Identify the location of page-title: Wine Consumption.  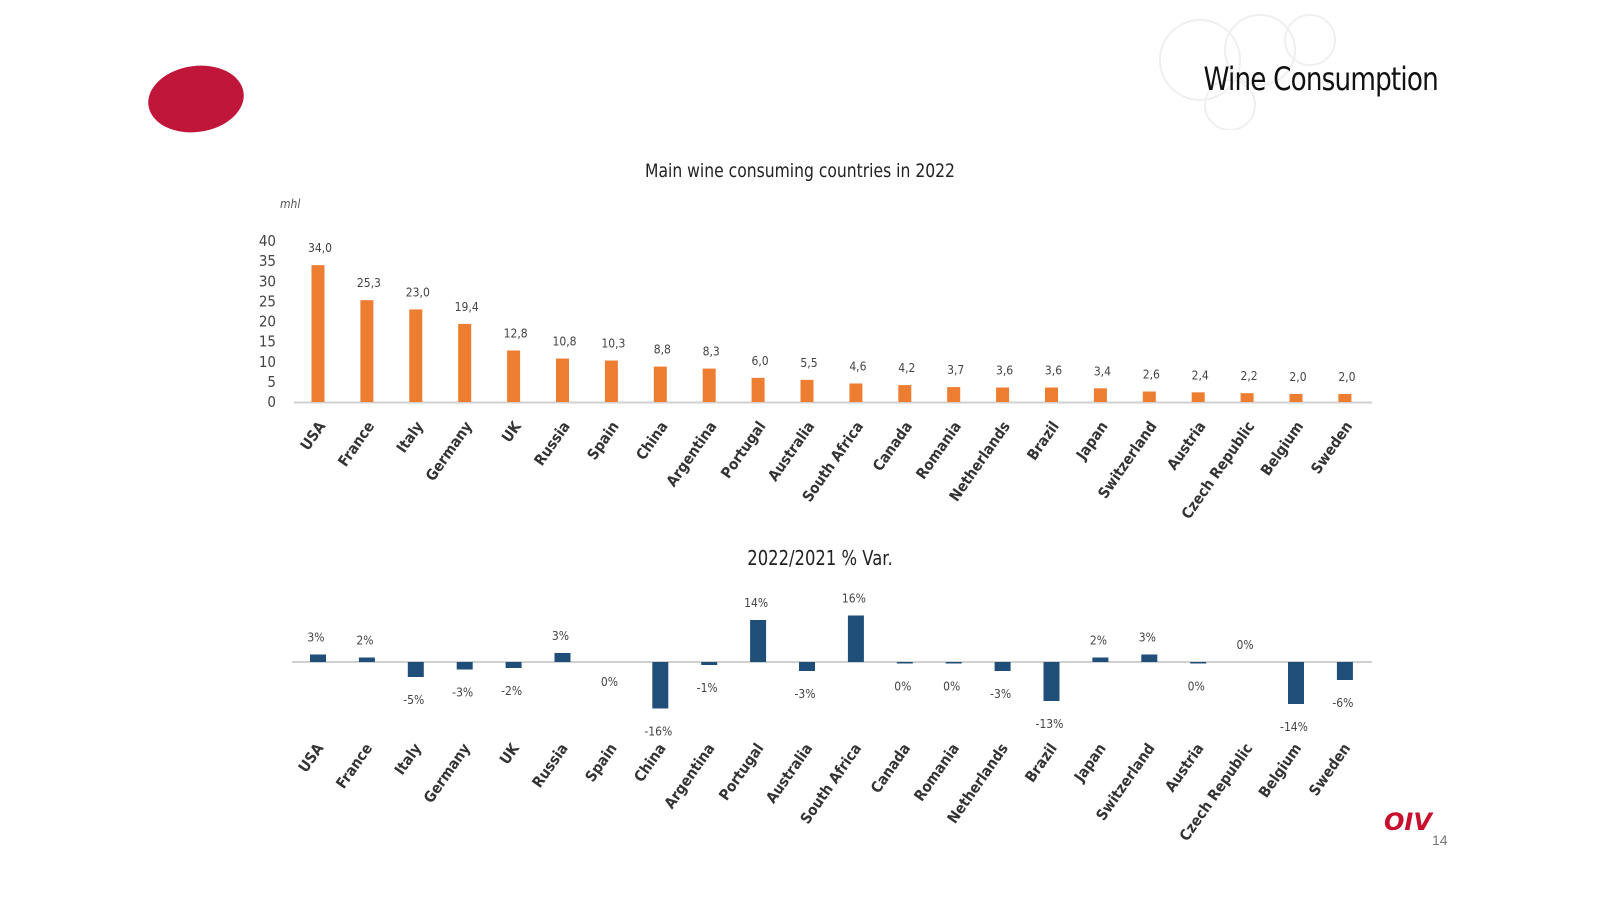
(1321, 79).